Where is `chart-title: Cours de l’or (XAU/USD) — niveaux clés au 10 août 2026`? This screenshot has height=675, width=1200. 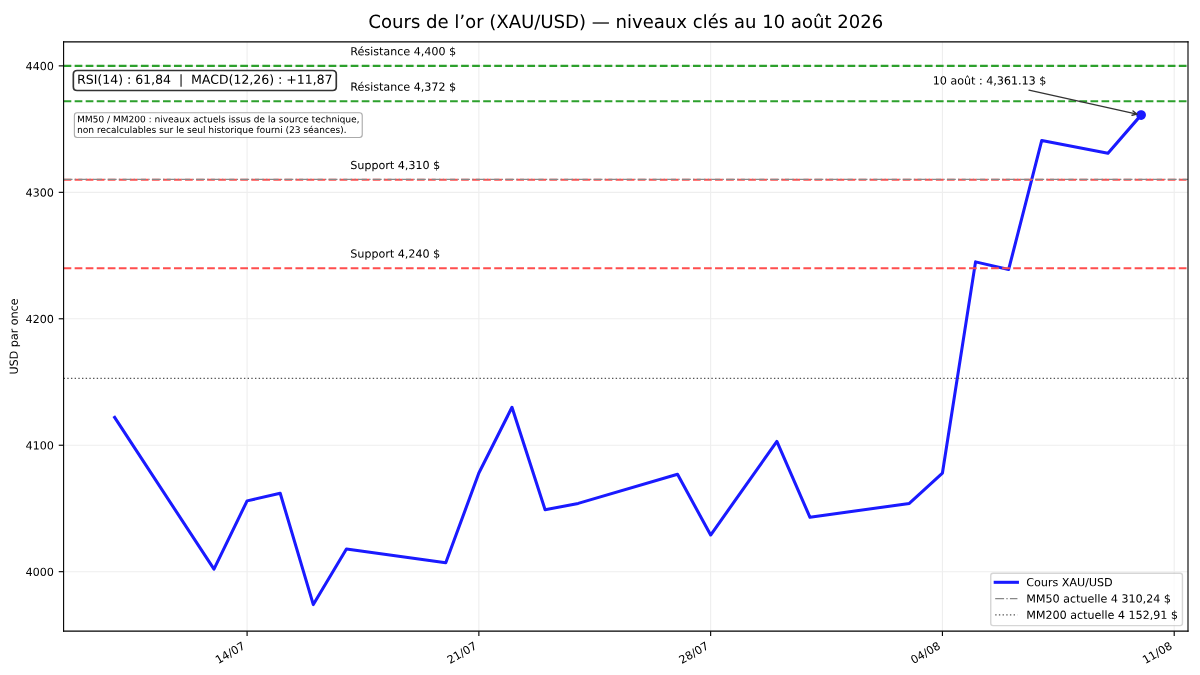
chart-title: Cours de l’or (XAU/USD) — niveaux clés au 10 août 2026 is located at coordinates (626, 22).